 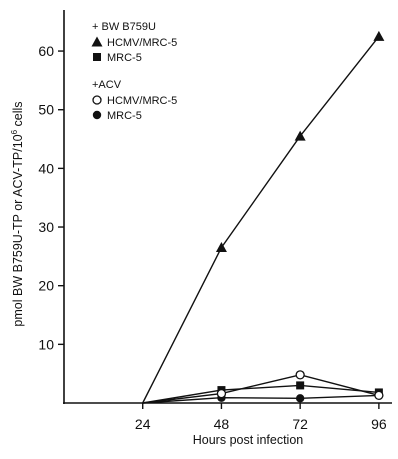 I want to click on legend-group-header: + BW B759U, so click(x=124, y=27).